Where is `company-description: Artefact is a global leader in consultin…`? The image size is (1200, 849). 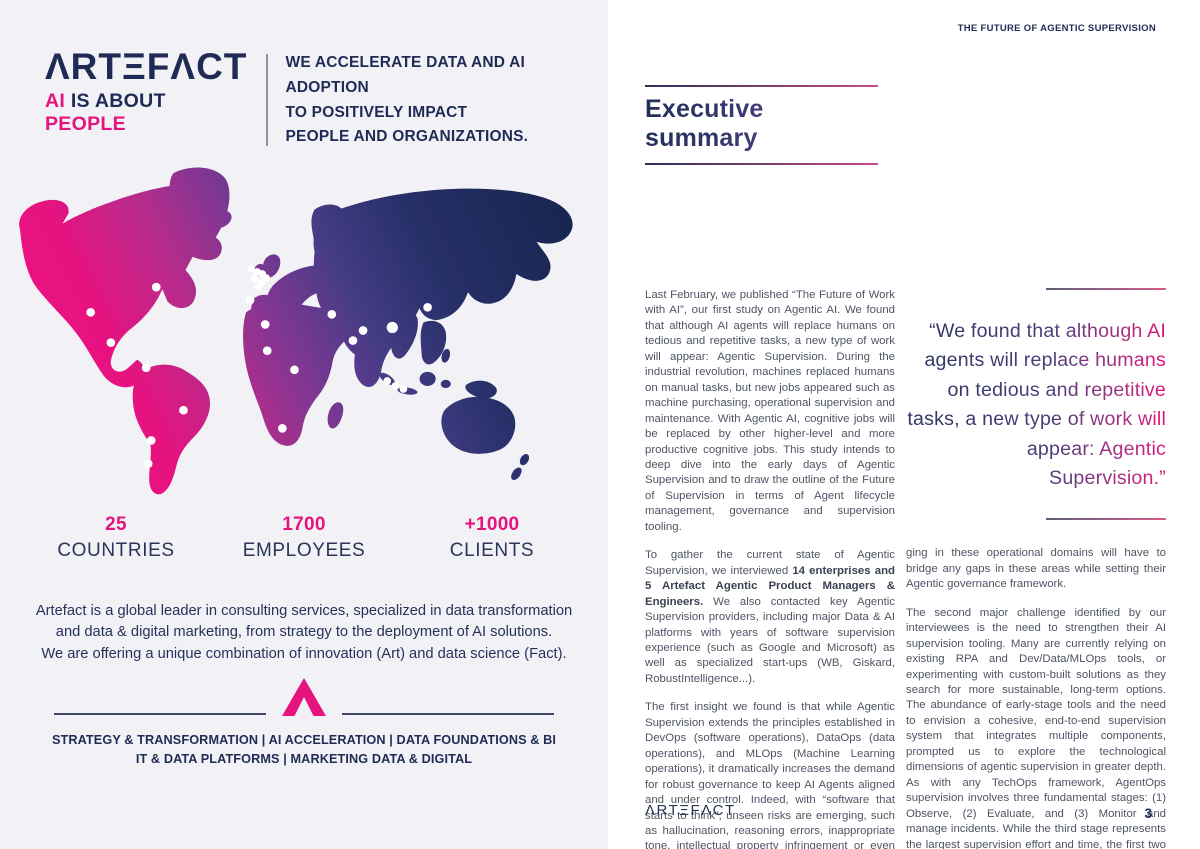 company-description: Artefact is a global leader in consultin… is located at coordinates (304, 633).